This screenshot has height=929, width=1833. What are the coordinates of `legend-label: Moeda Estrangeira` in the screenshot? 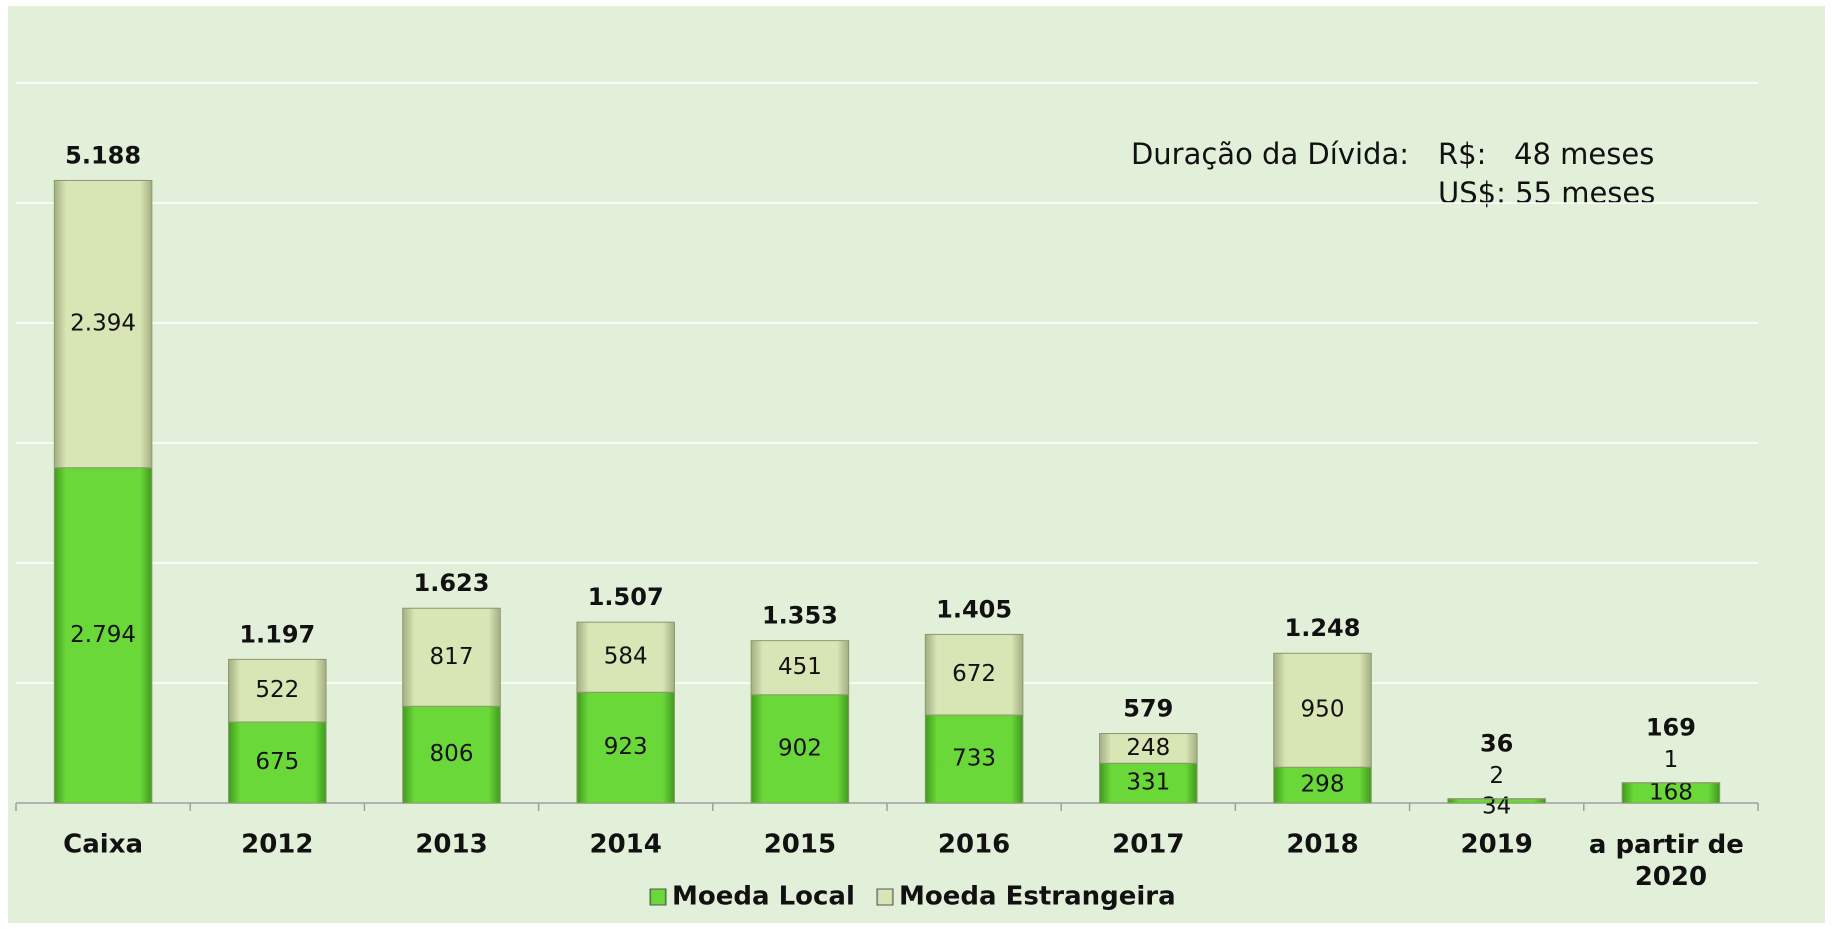 It's located at (1037, 897).